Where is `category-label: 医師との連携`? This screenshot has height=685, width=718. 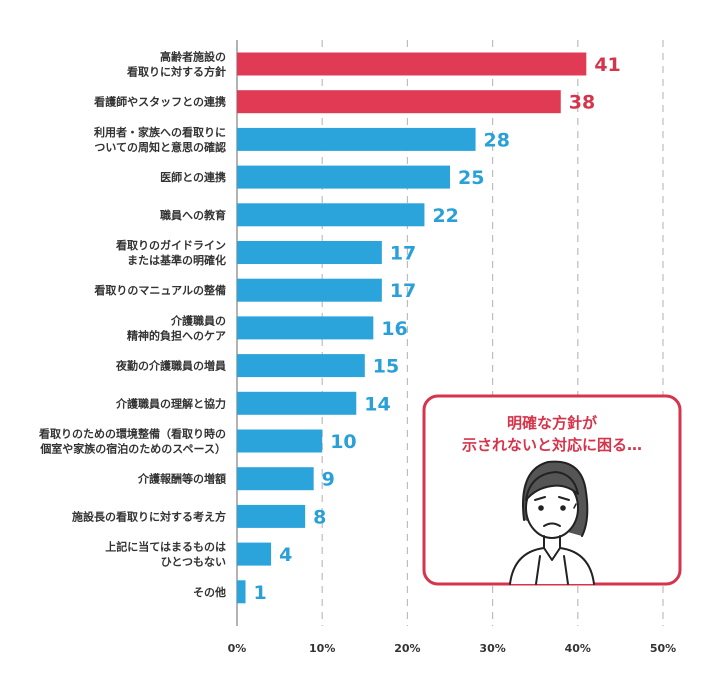 category-label: 医師との連携 is located at coordinates (193, 177).